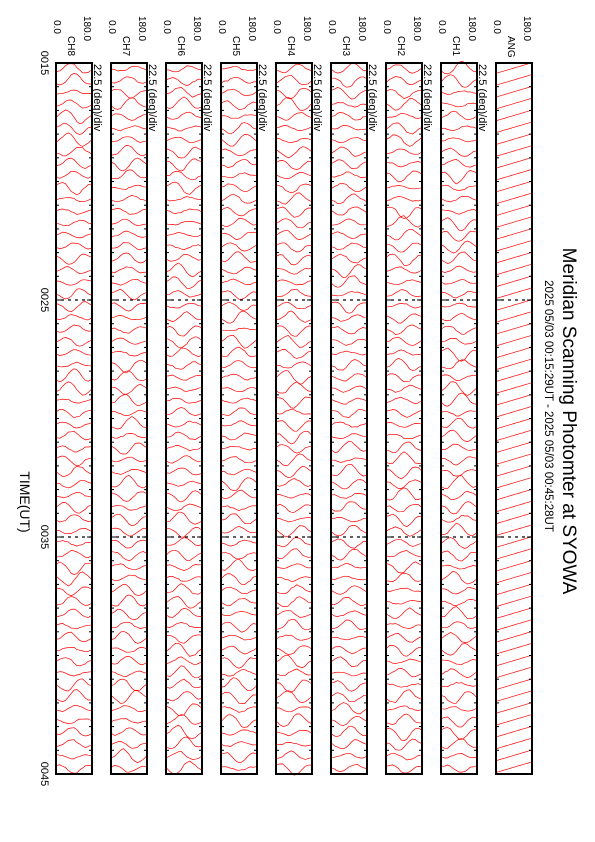  I want to click on scale-label: 22.5 (deg)/div, so click(207, 98).